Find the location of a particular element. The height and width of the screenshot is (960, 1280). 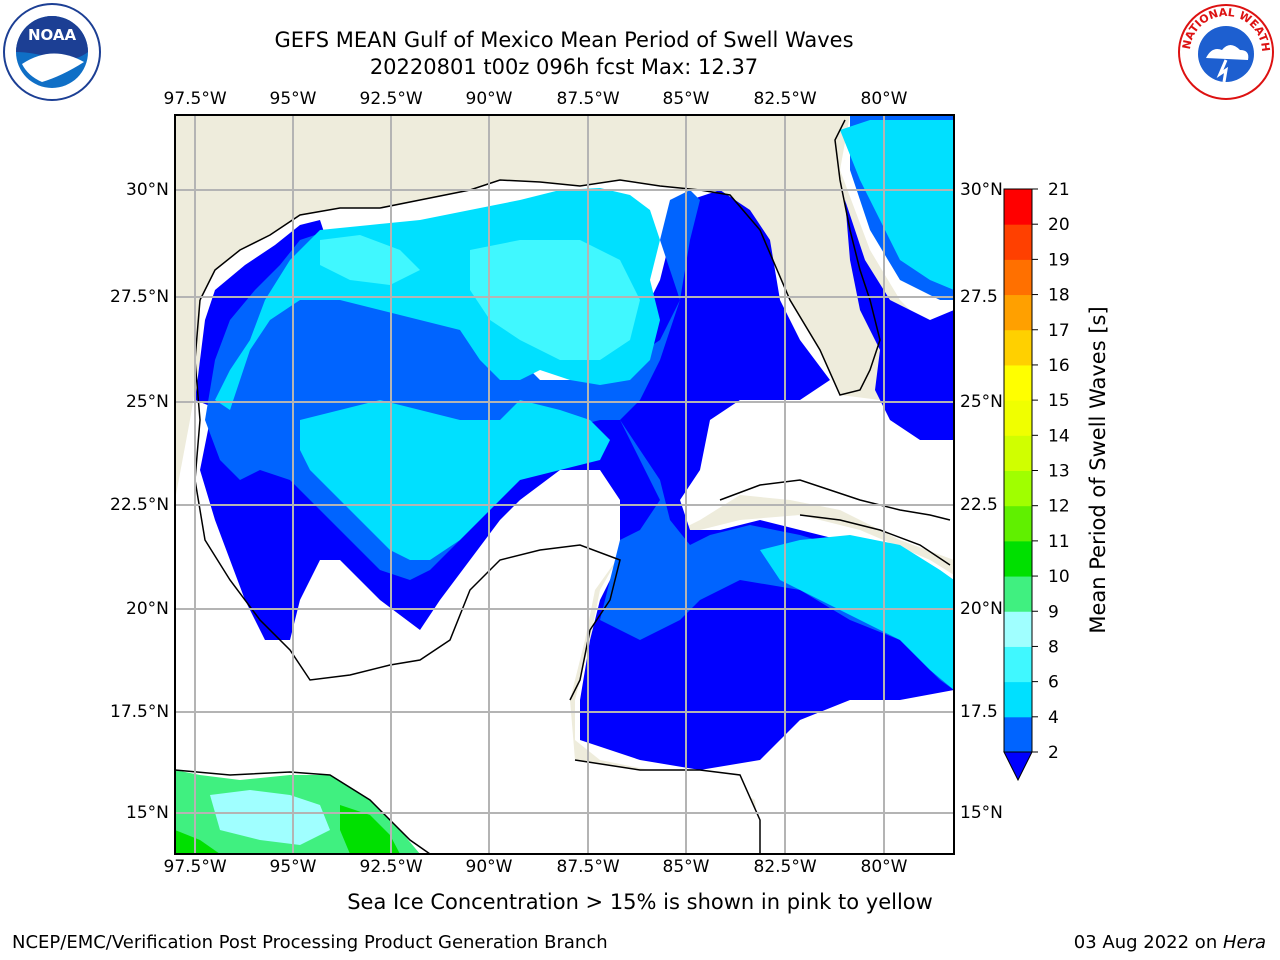

footer-host: Hera is located at coordinates (1244, 942).